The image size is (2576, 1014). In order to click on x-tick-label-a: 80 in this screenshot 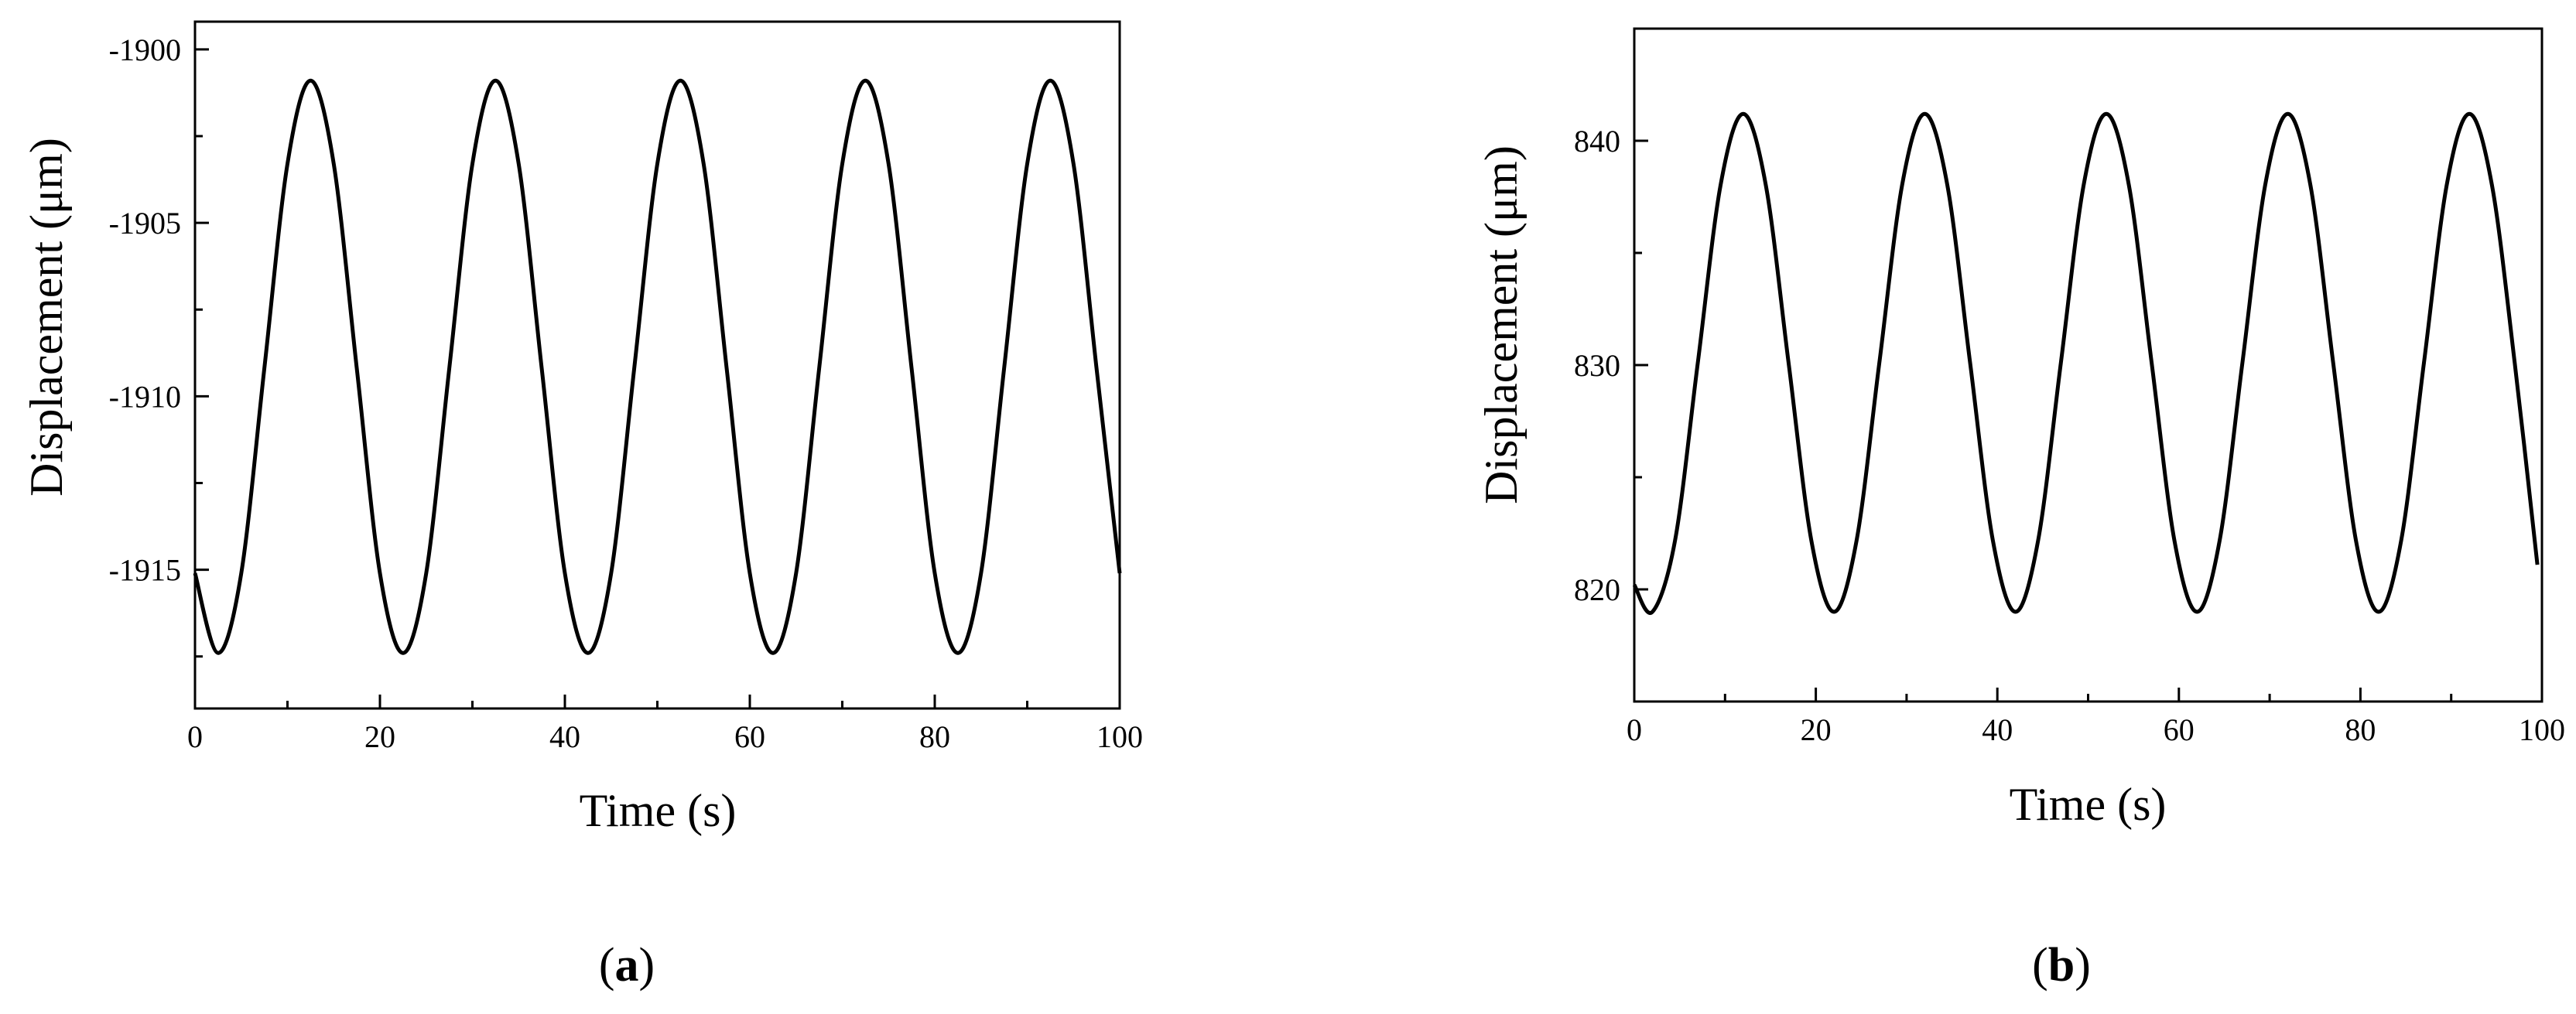, I will do `click(935, 736)`.